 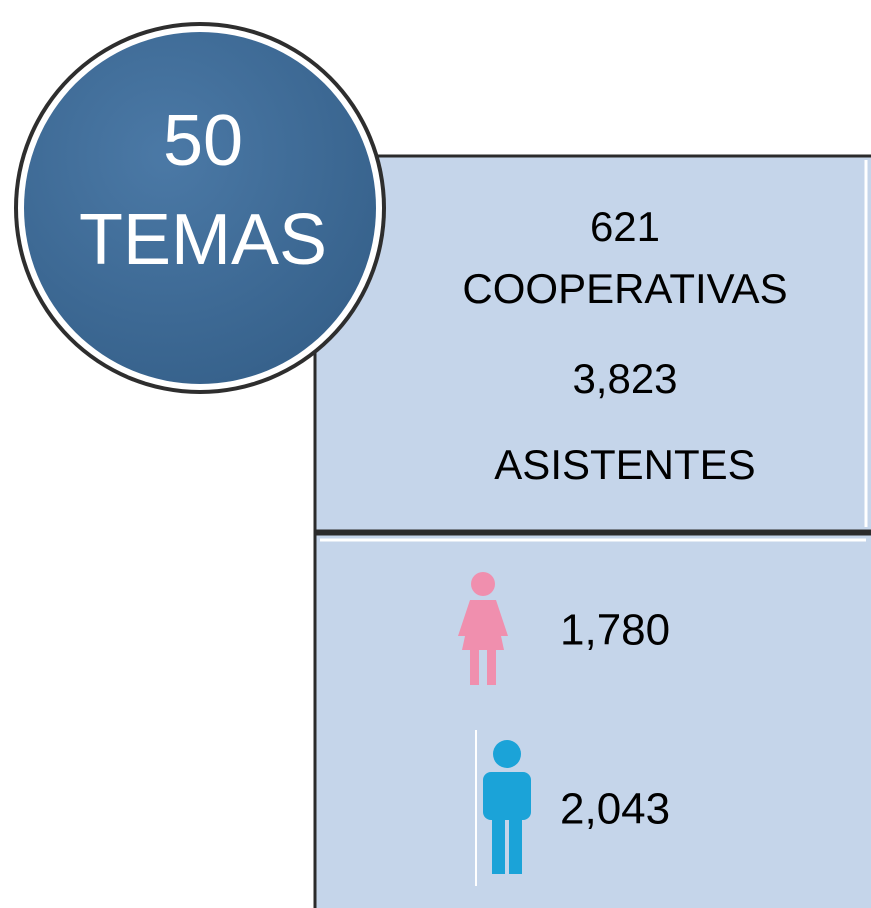 What do you see at coordinates (624, 288) in the screenshot?
I see `cooperatives-label: COOPERATIVAS` at bounding box center [624, 288].